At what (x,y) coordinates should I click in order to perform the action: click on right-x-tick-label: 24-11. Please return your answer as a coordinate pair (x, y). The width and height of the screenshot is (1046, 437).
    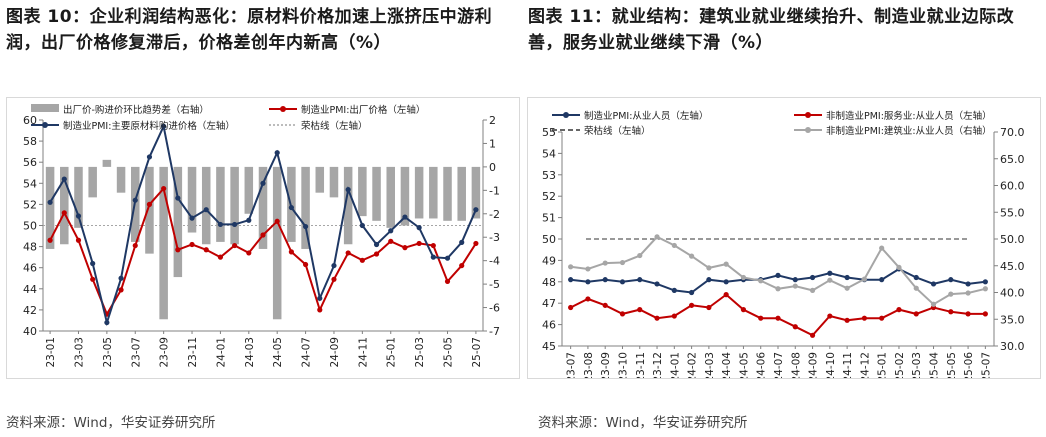
    Looking at the image, I should click on (848, 365).